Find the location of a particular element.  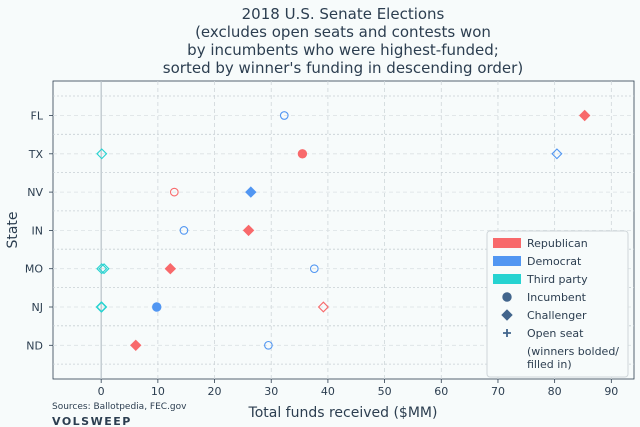

y-tick-label: NJ is located at coordinates (37, 307).